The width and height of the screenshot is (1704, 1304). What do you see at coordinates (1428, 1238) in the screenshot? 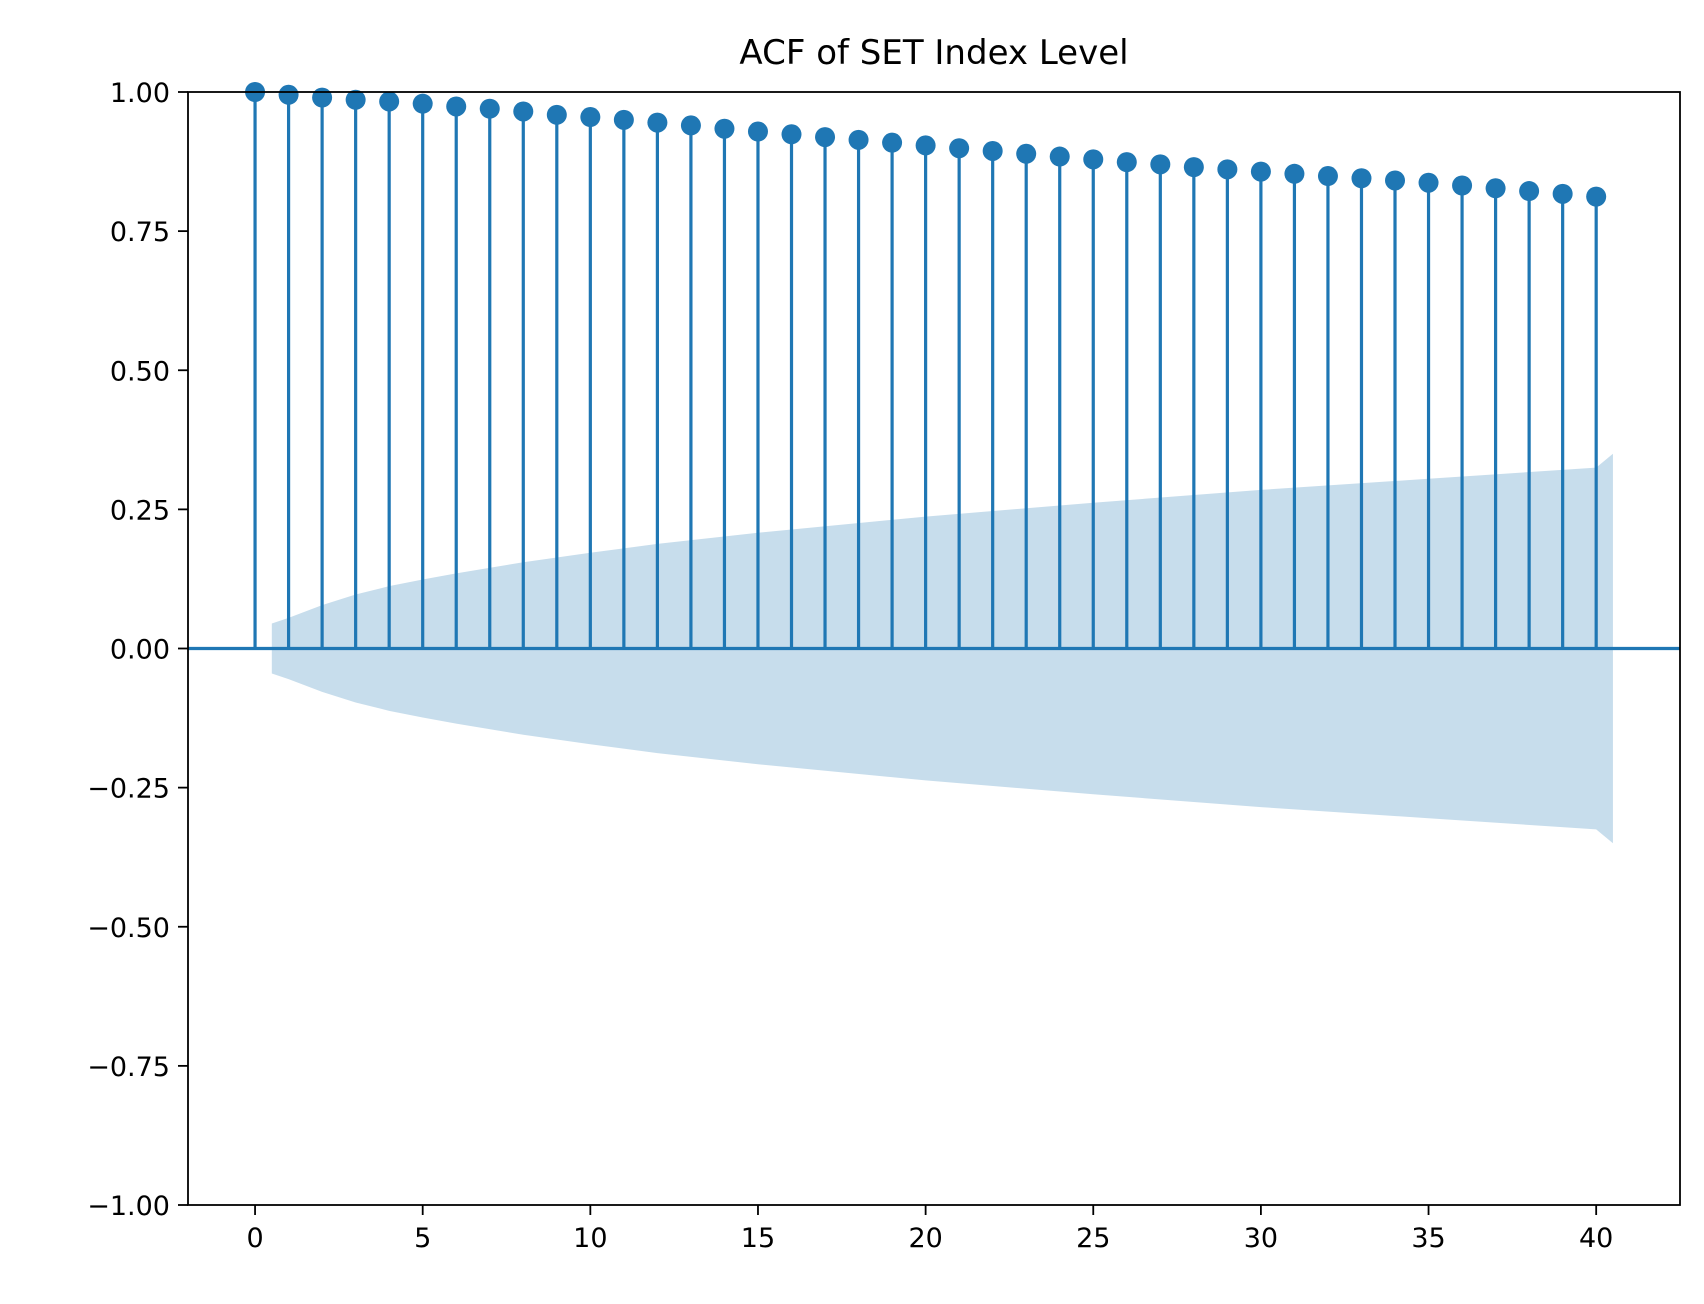
I see `x-tick-label: 35` at bounding box center [1428, 1238].